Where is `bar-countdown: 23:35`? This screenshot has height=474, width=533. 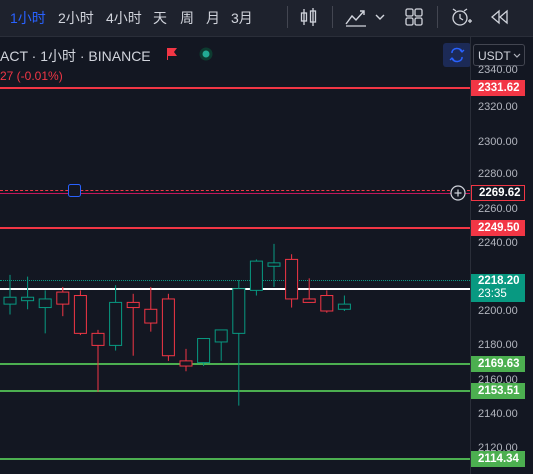 bar-countdown: 23:35 is located at coordinates (492, 294).